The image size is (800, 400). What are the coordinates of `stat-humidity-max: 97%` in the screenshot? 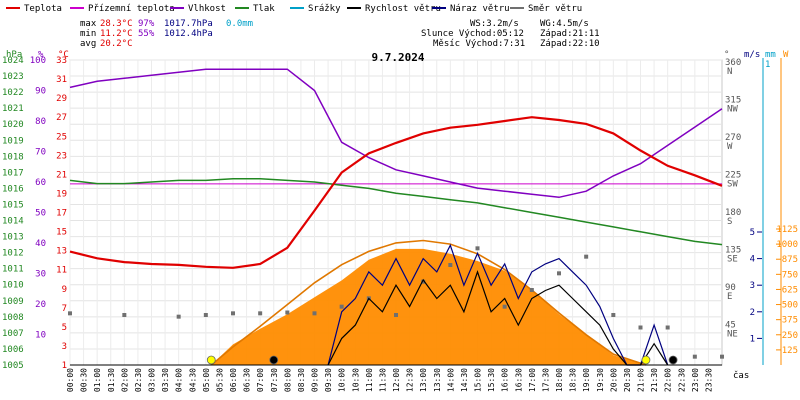 It's located at (146, 24).